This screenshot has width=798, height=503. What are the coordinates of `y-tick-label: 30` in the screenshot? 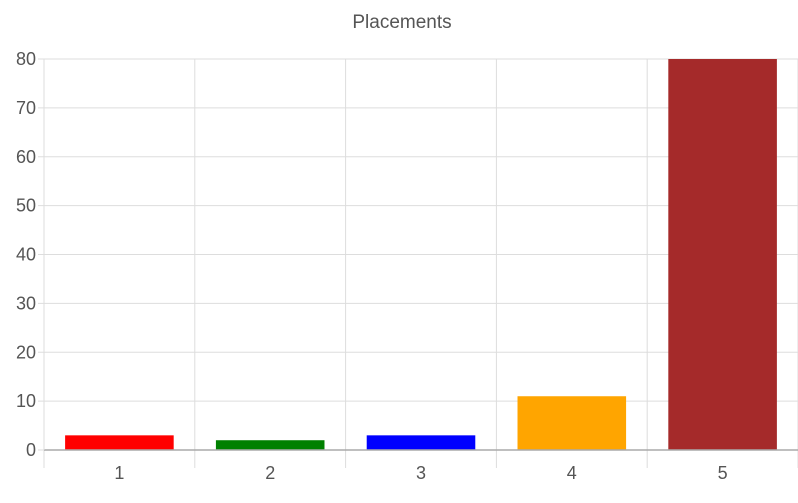 It's located at (26, 303).